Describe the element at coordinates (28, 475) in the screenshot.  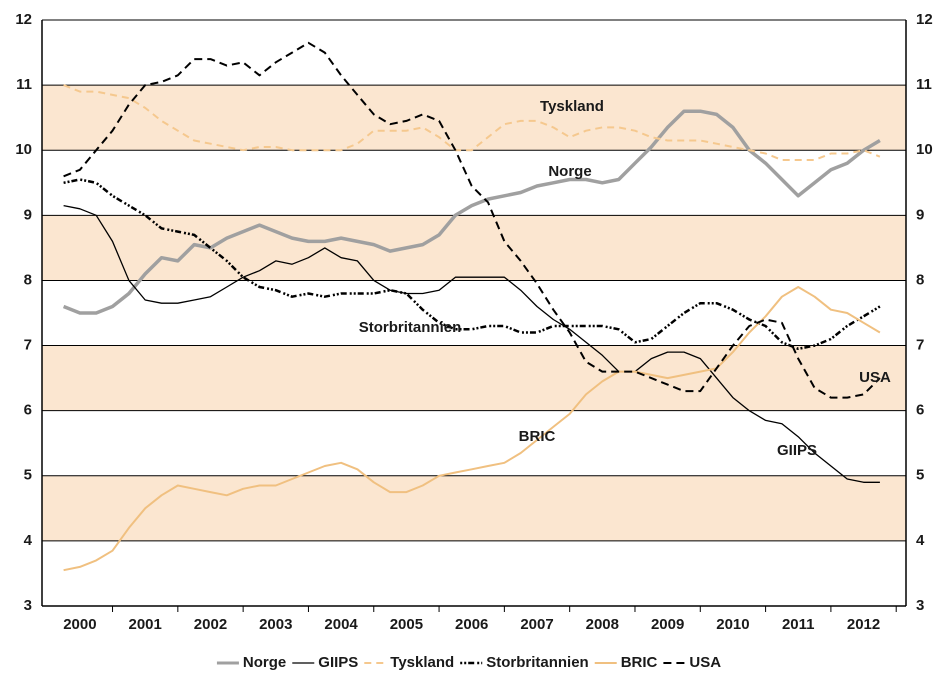
I see `y-tick-label: 5` at that location.